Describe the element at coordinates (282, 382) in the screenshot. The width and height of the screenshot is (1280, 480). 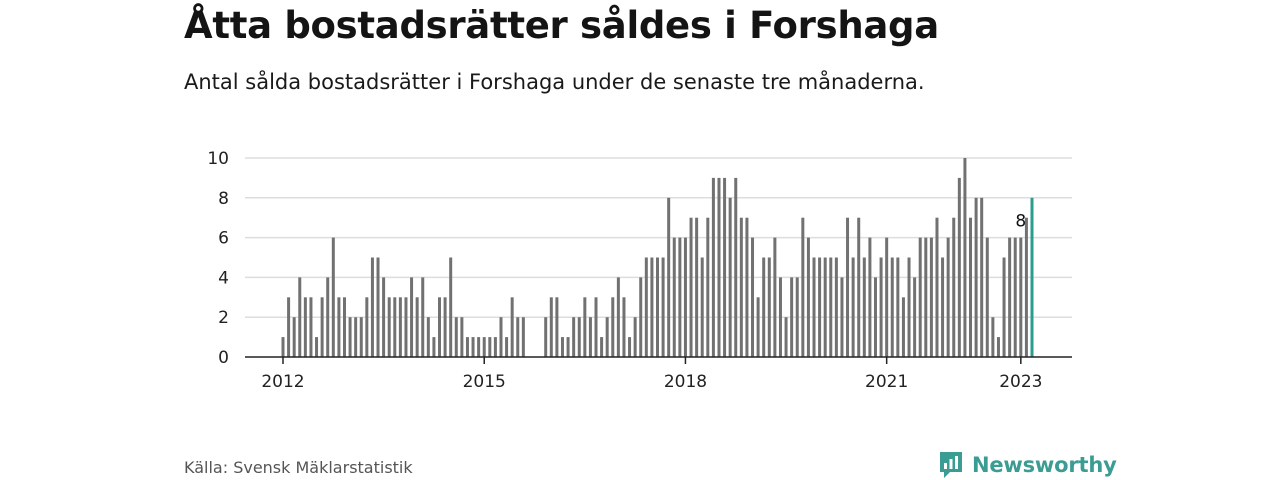
I see `x-tick-label: 2012` at that location.